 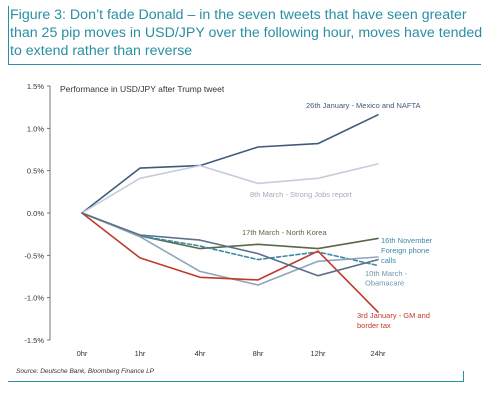 What do you see at coordinates (34, 298) in the screenshot?
I see `y-tick-label: -1.0%` at bounding box center [34, 298].